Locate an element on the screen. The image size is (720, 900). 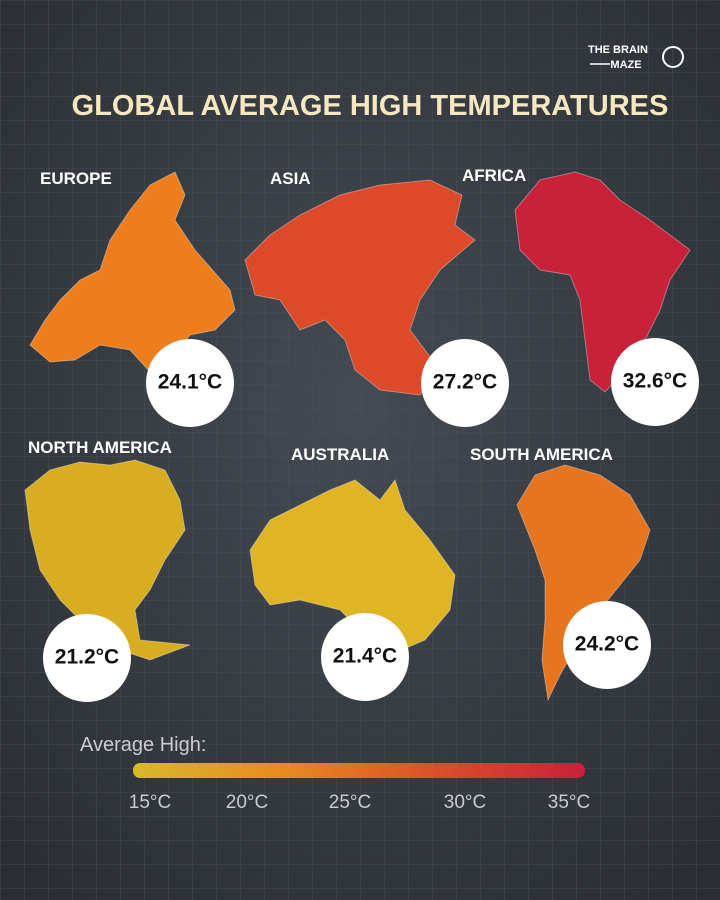
region: ASIA 27.2°C is located at coordinates (376, 298).